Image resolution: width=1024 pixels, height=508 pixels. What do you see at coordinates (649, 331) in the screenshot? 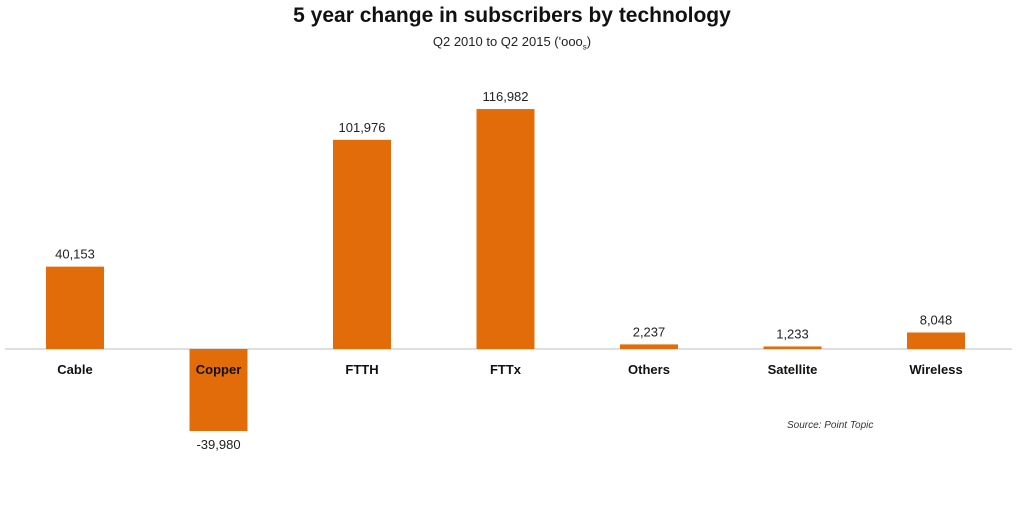
I see `value-label-others: 2,237` at bounding box center [649, 331].